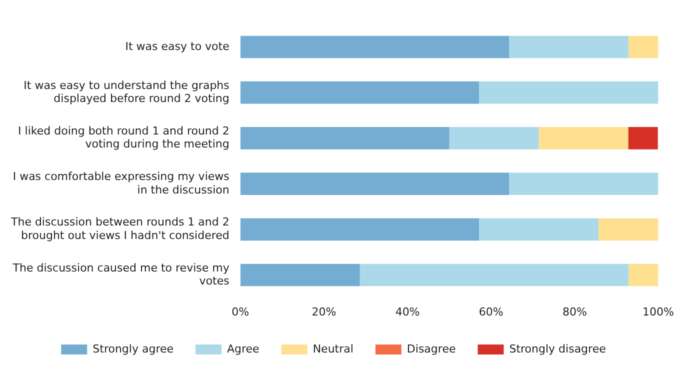  I want to click on legend-label: Strongly agree, so click(133, 349).